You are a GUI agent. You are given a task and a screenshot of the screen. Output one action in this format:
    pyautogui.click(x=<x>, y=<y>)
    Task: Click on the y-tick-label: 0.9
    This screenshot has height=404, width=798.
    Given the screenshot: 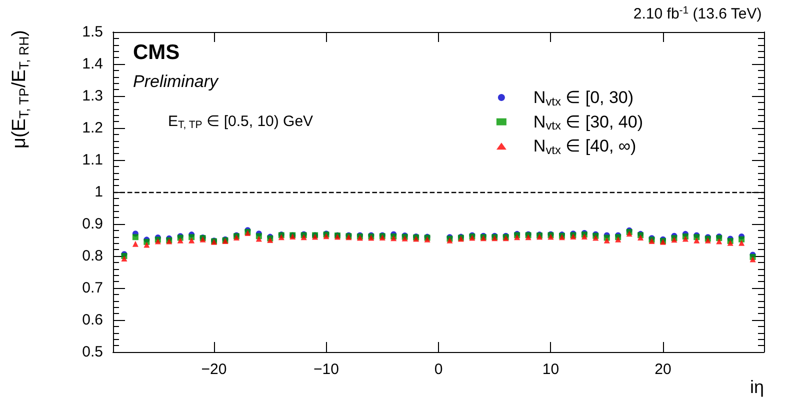 What is the action you would take?
    pyautogui.click(x=92, y=224)
    